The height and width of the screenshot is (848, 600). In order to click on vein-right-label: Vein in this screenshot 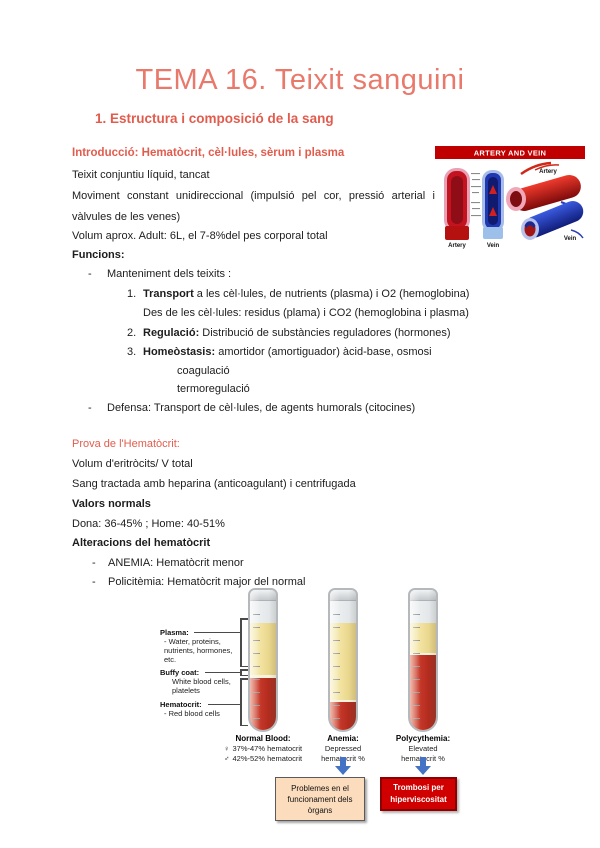, I will do `click(570, 239)`.